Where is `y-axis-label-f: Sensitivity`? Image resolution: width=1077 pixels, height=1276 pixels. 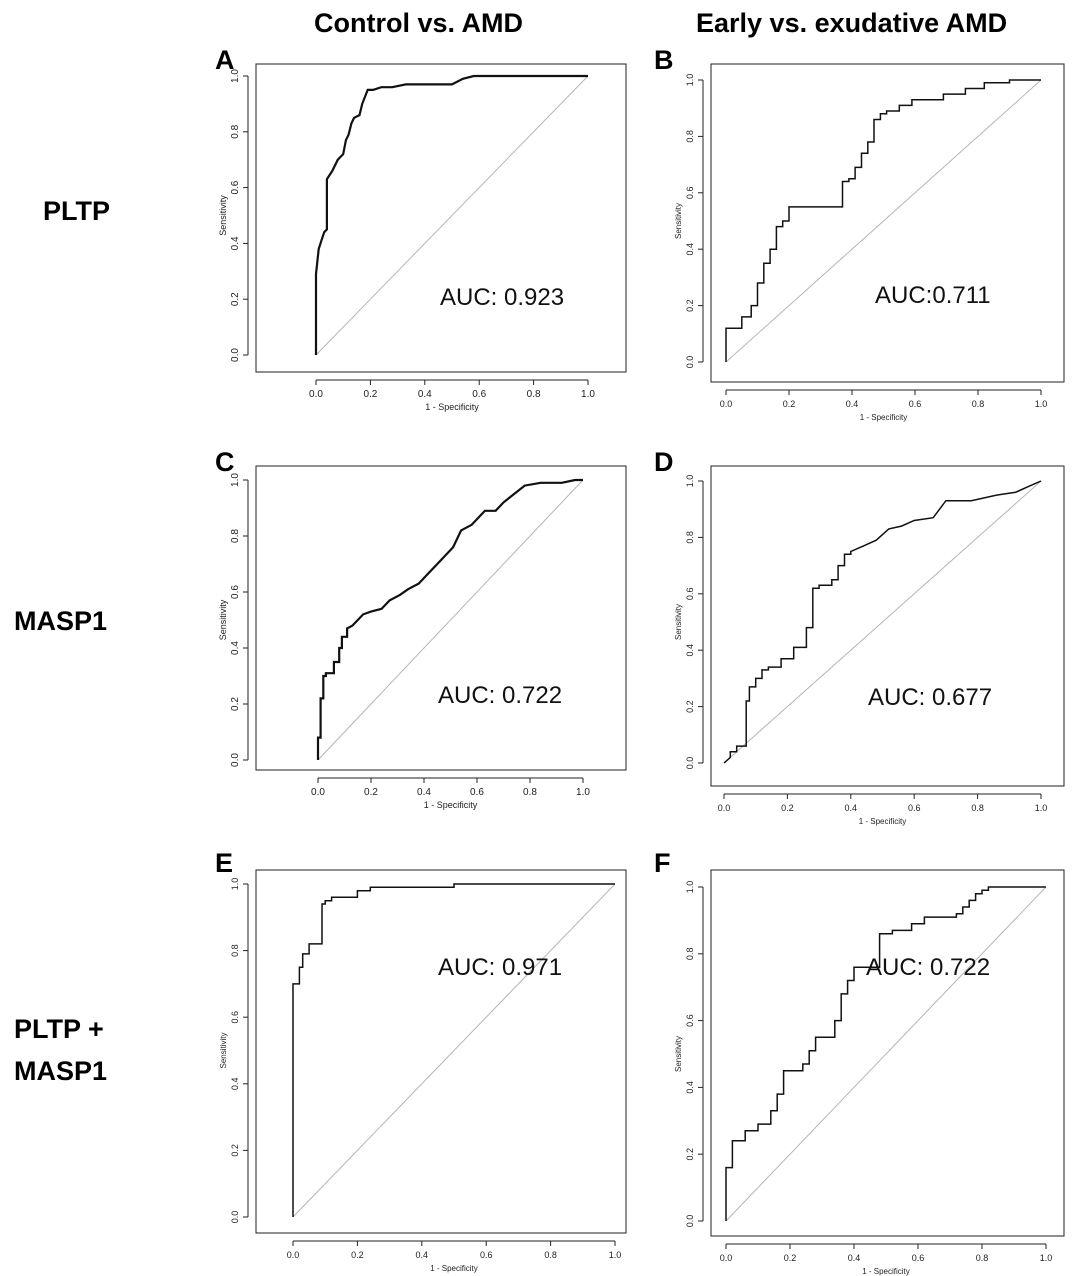
y-axis-label-f: Sensitivity is located at coordinates (678, 1054).